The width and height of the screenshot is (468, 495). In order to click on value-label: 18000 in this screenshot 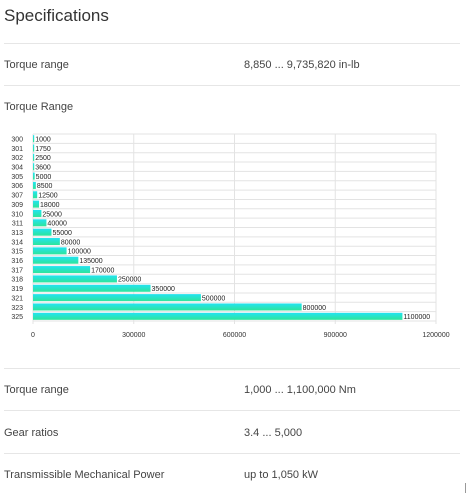, I will do `click(50, 205)`.